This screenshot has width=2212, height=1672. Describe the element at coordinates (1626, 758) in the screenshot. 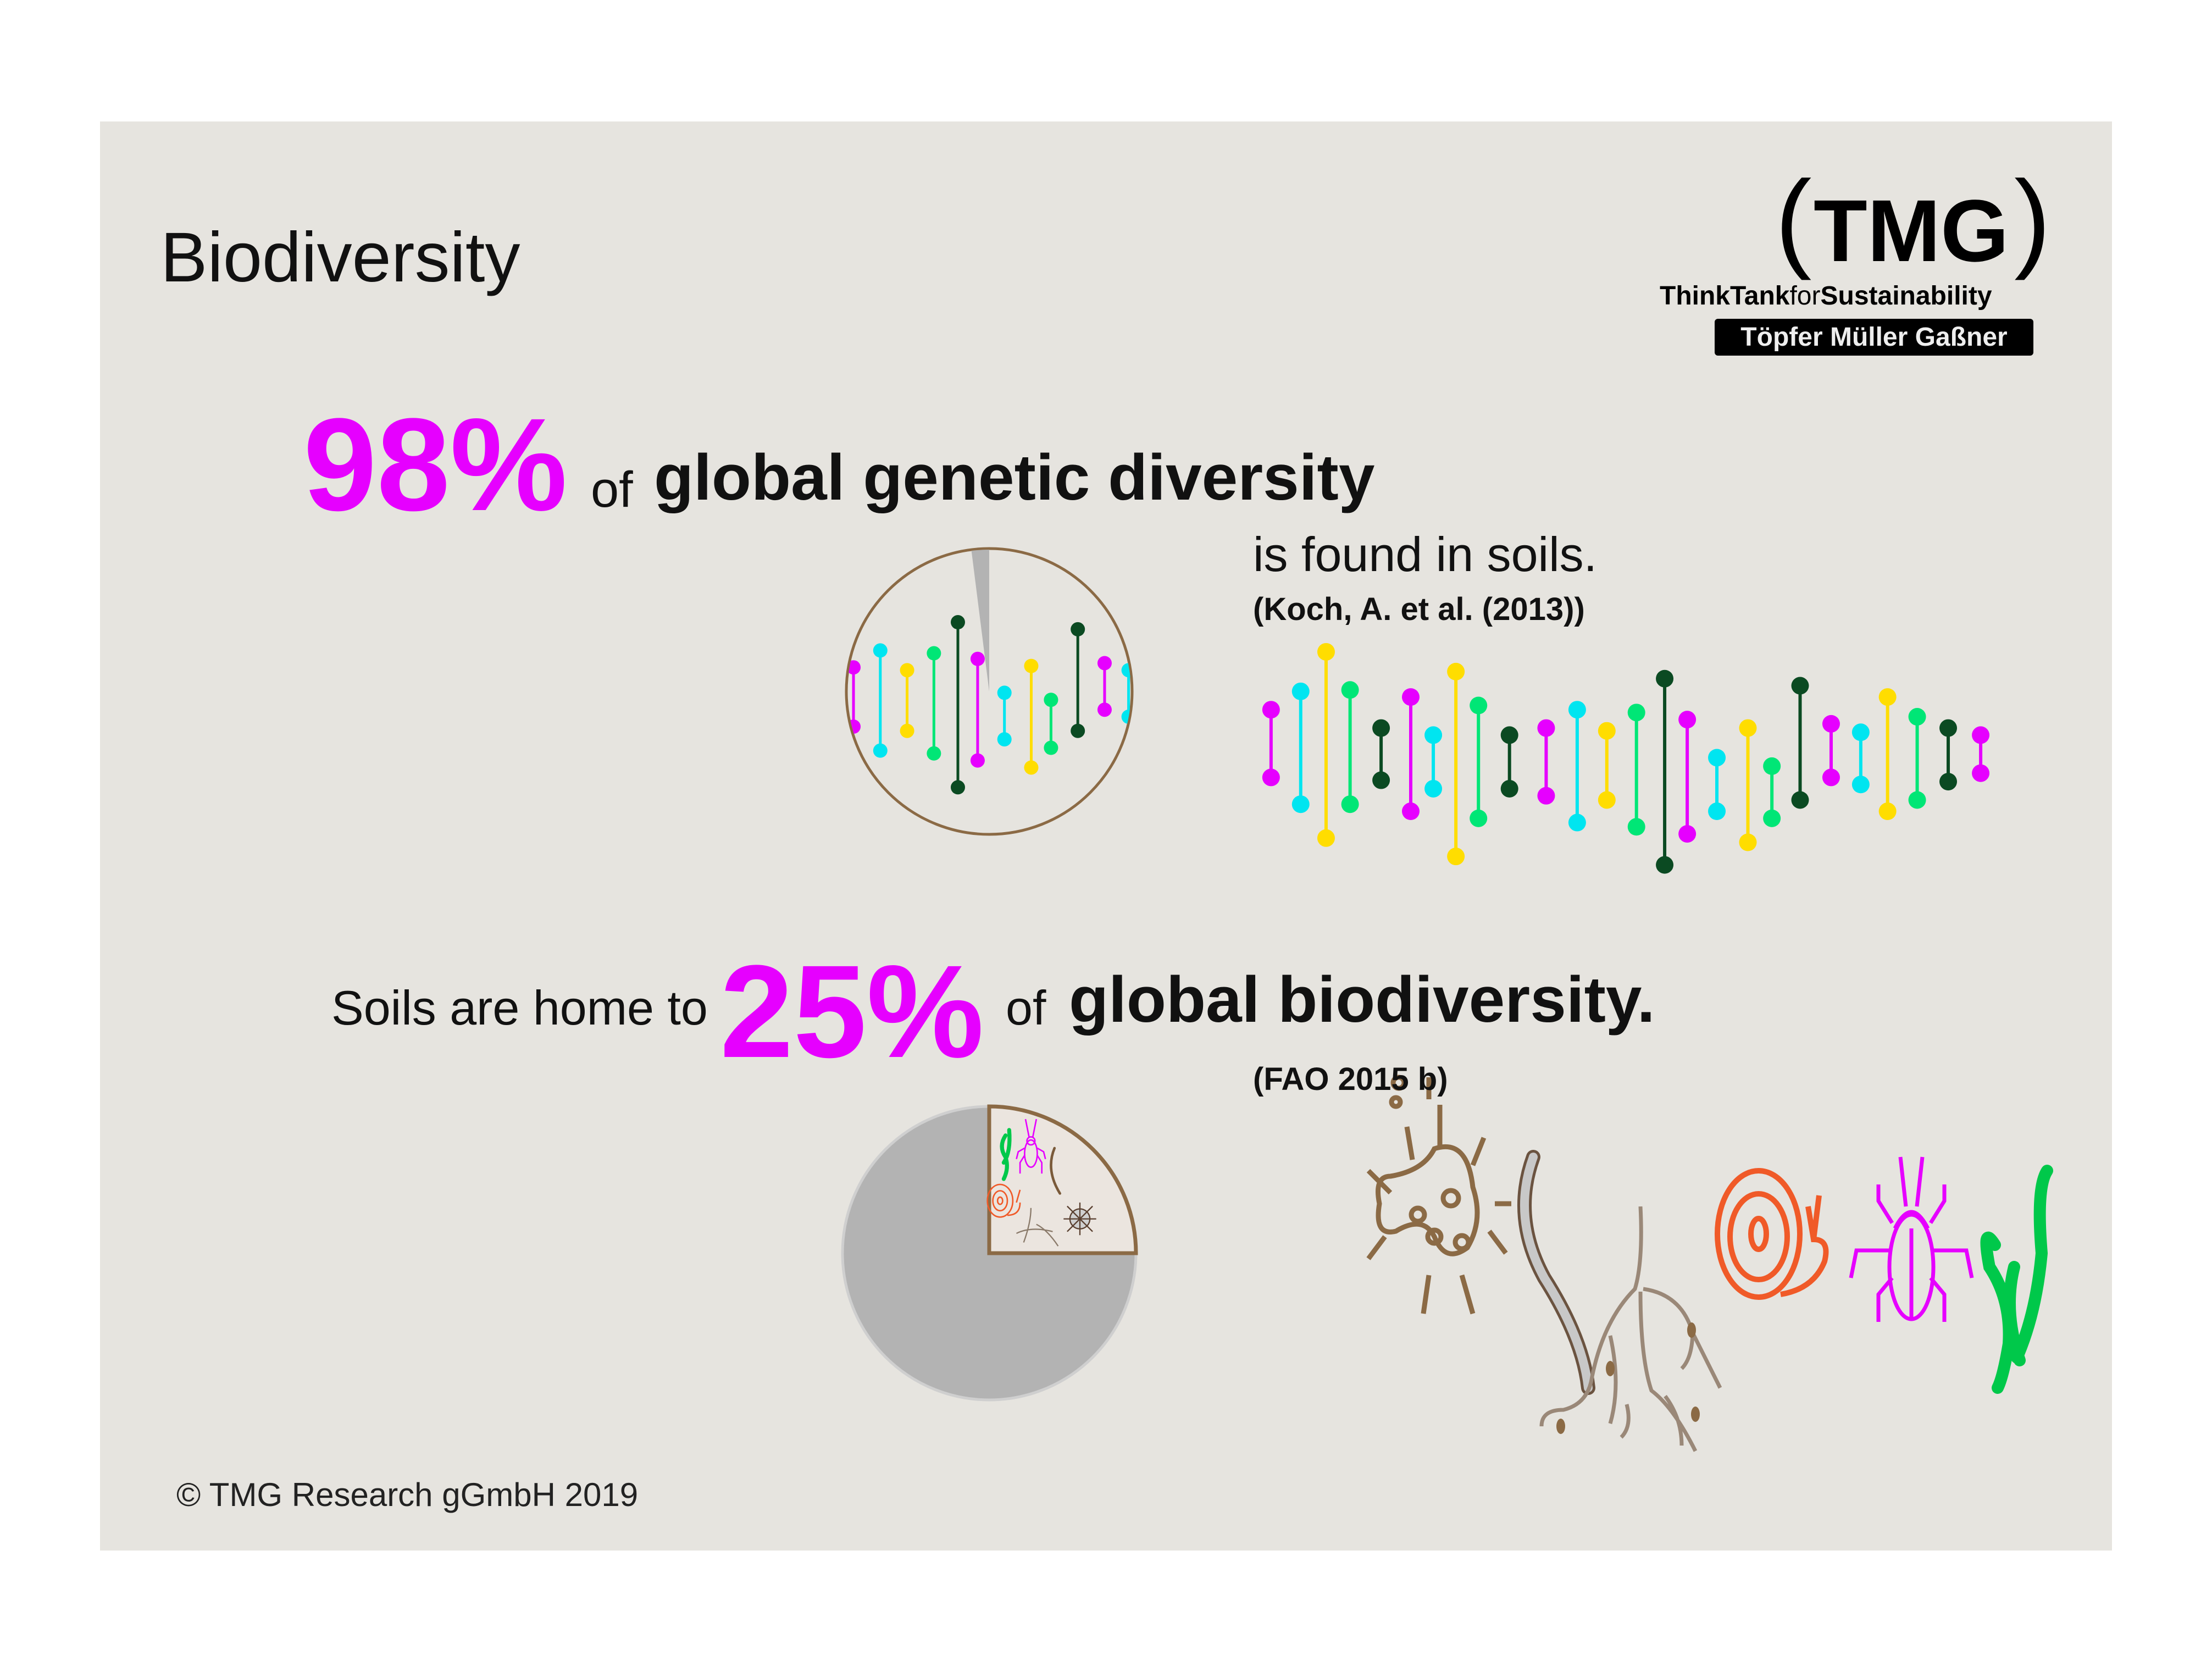

I see `dna-strand-icon` at that location.